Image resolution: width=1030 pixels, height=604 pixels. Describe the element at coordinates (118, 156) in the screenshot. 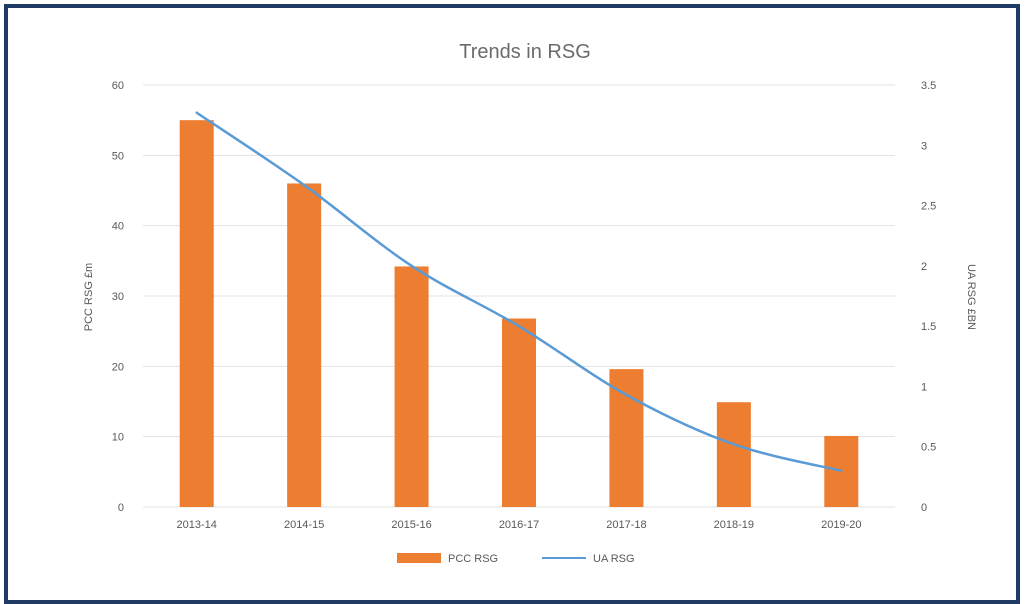

I see `y-tick-label: 50` at that location.